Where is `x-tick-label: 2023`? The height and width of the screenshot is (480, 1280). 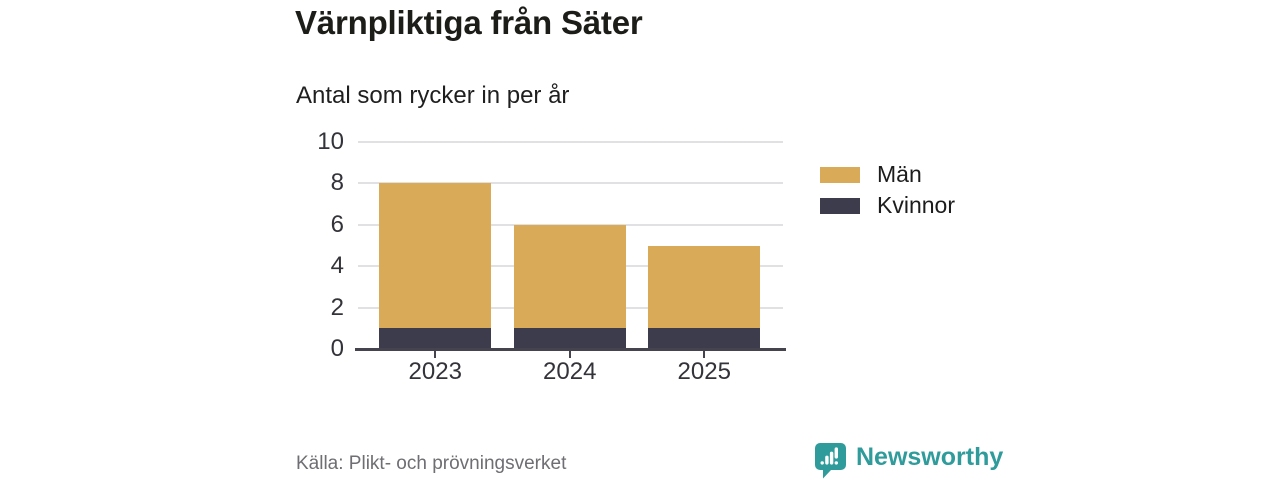 x-tick-label: 2023 is located at coordinates (435, 371).